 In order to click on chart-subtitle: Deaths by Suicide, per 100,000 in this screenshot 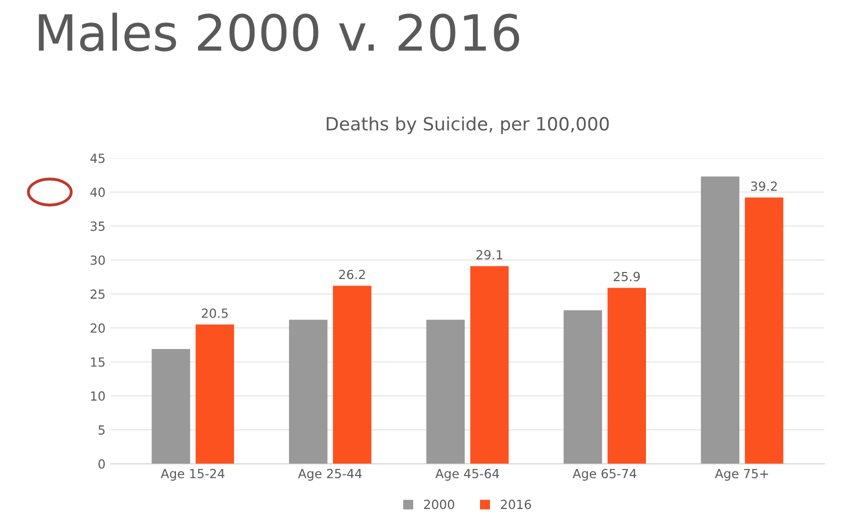, I will do `click(467, 125)`.